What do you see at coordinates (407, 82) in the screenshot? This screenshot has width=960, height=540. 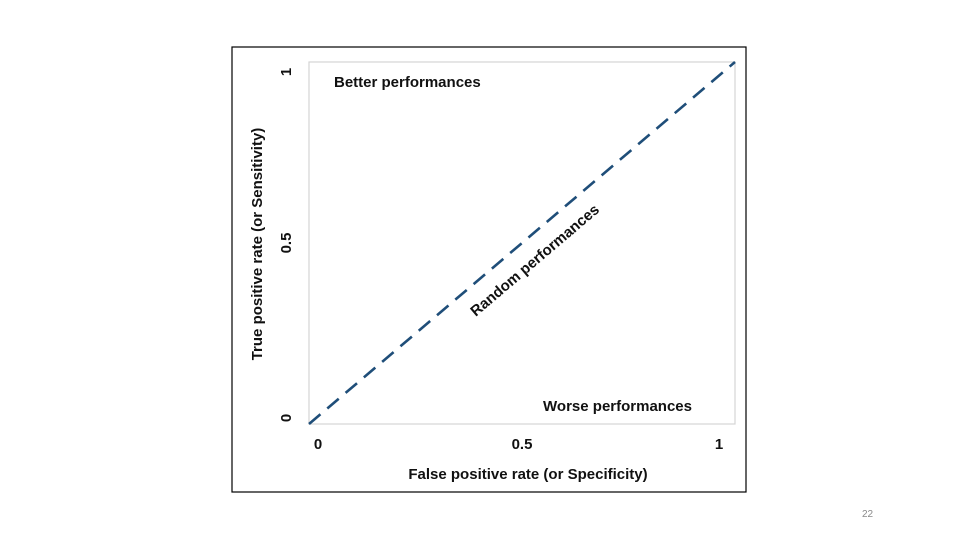 I see `annotation-better: Better performances` at bounding box center [407, 82].